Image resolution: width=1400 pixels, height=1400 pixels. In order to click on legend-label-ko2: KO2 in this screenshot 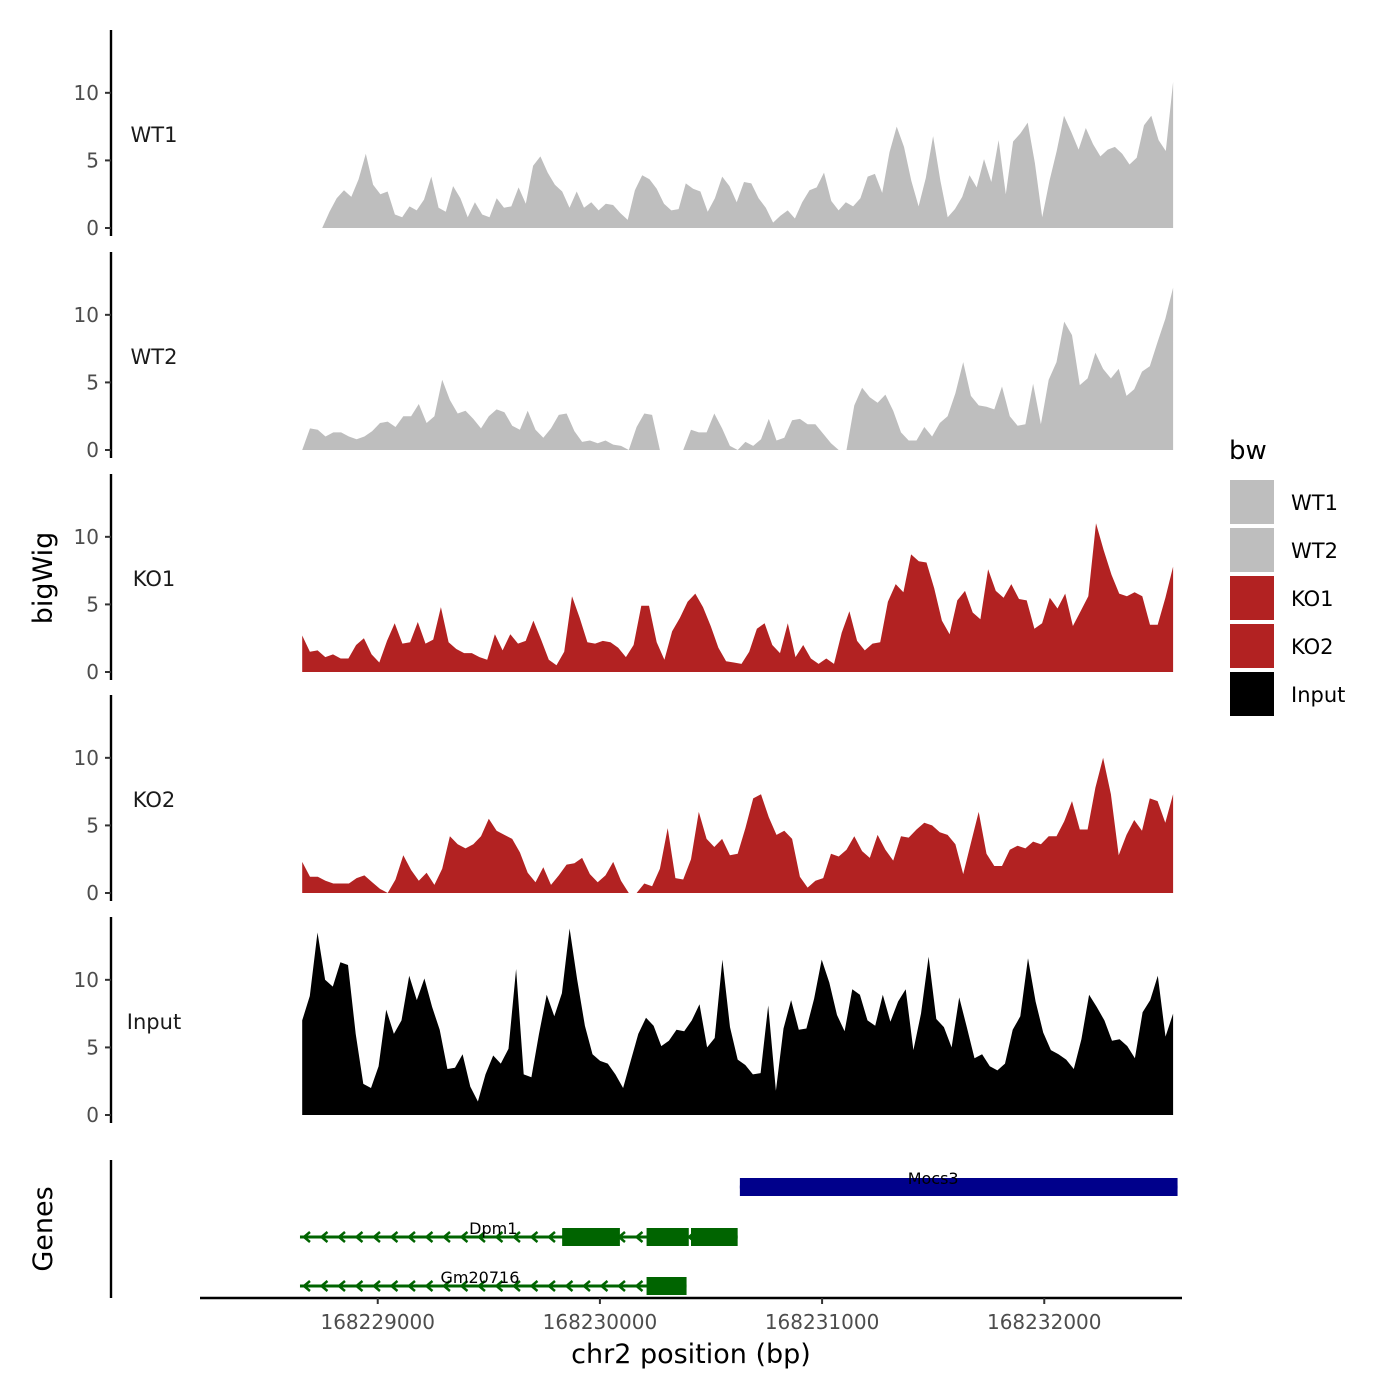, I will do `click(1312, 647)`.